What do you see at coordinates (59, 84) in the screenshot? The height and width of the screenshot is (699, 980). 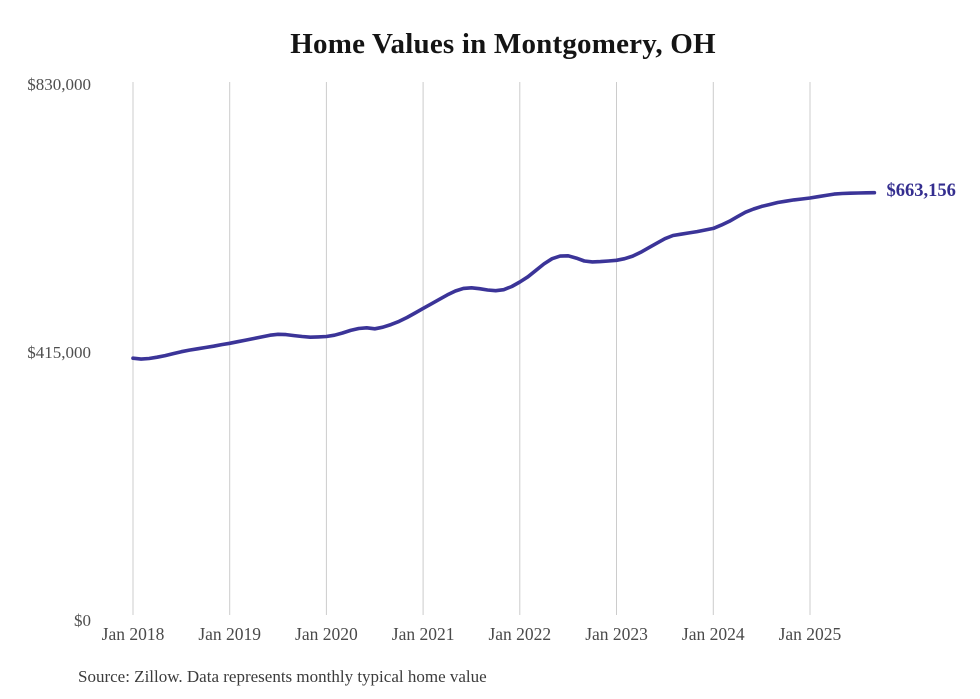 I see `y-tick-label: $830,000` at bounding box center [59, 84].